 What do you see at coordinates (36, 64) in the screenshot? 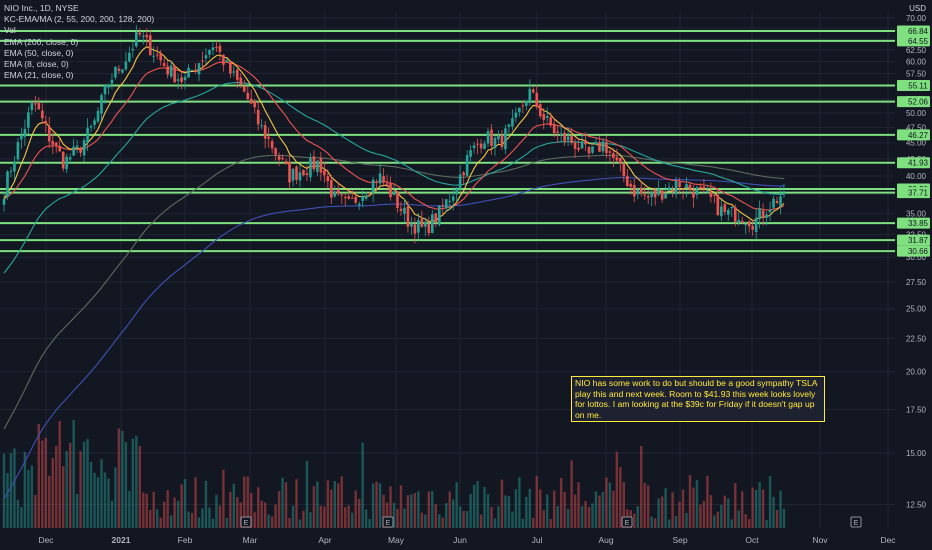
I see `legend-ema-8: EMA (8, close, 0)` at bounding box center [36, 64].